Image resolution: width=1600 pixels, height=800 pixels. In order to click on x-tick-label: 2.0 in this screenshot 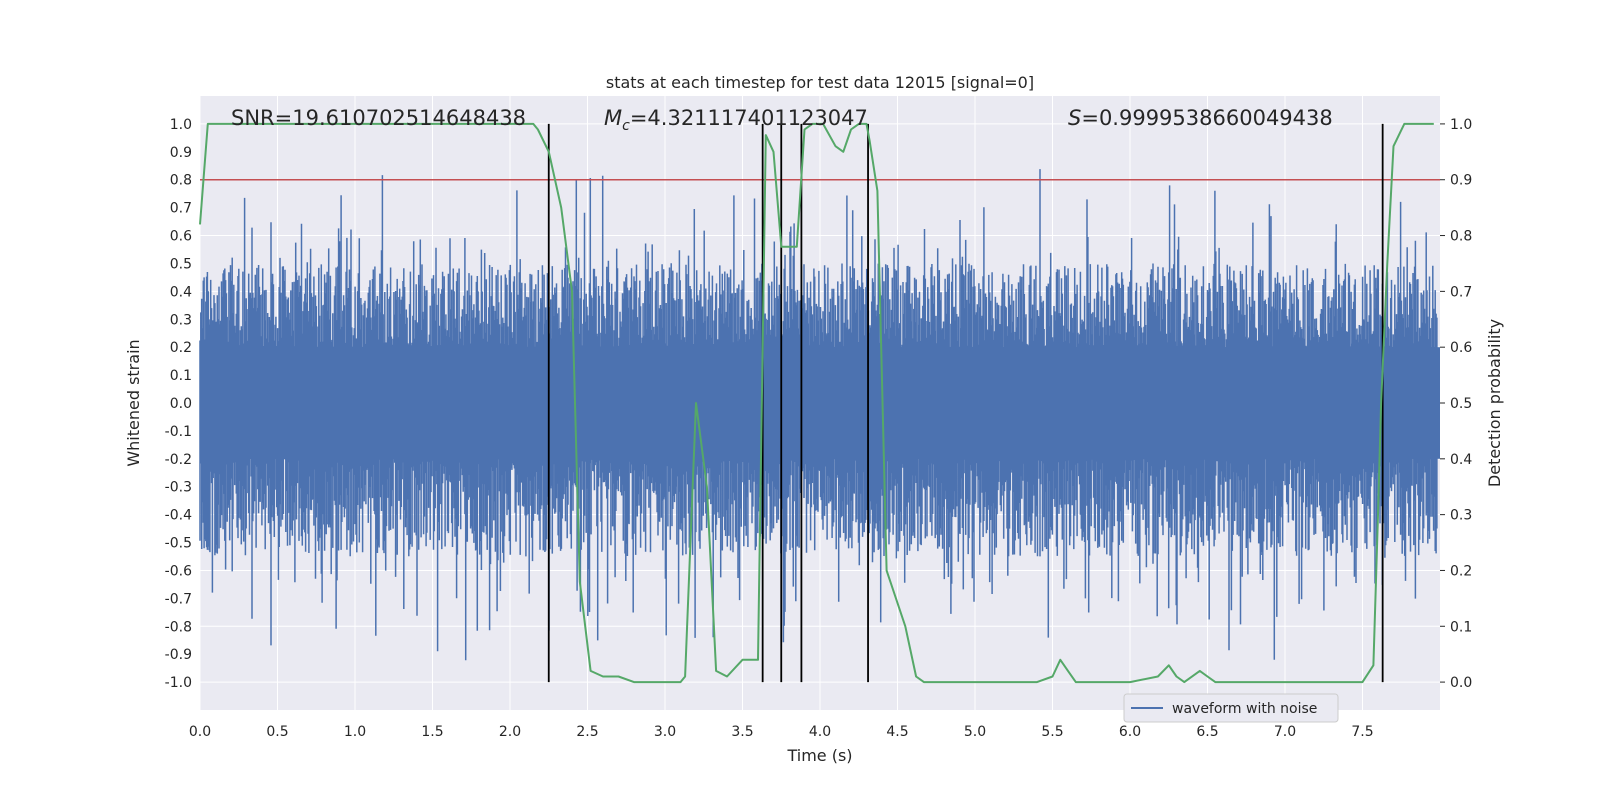, I will do `click(510, 732)`.